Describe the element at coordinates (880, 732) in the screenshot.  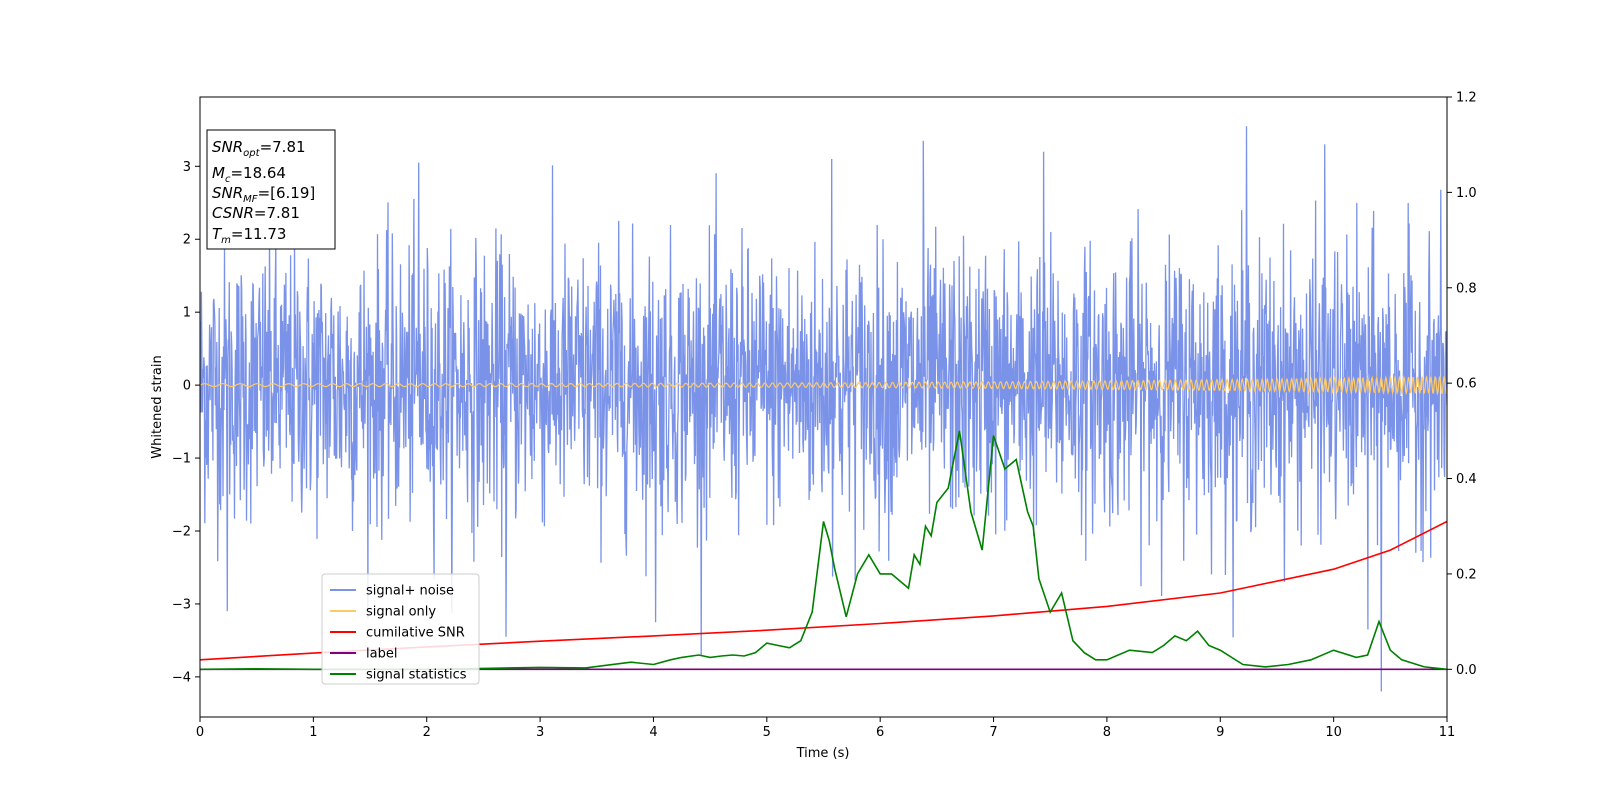
I see `x-tick-label: 6` at that location.